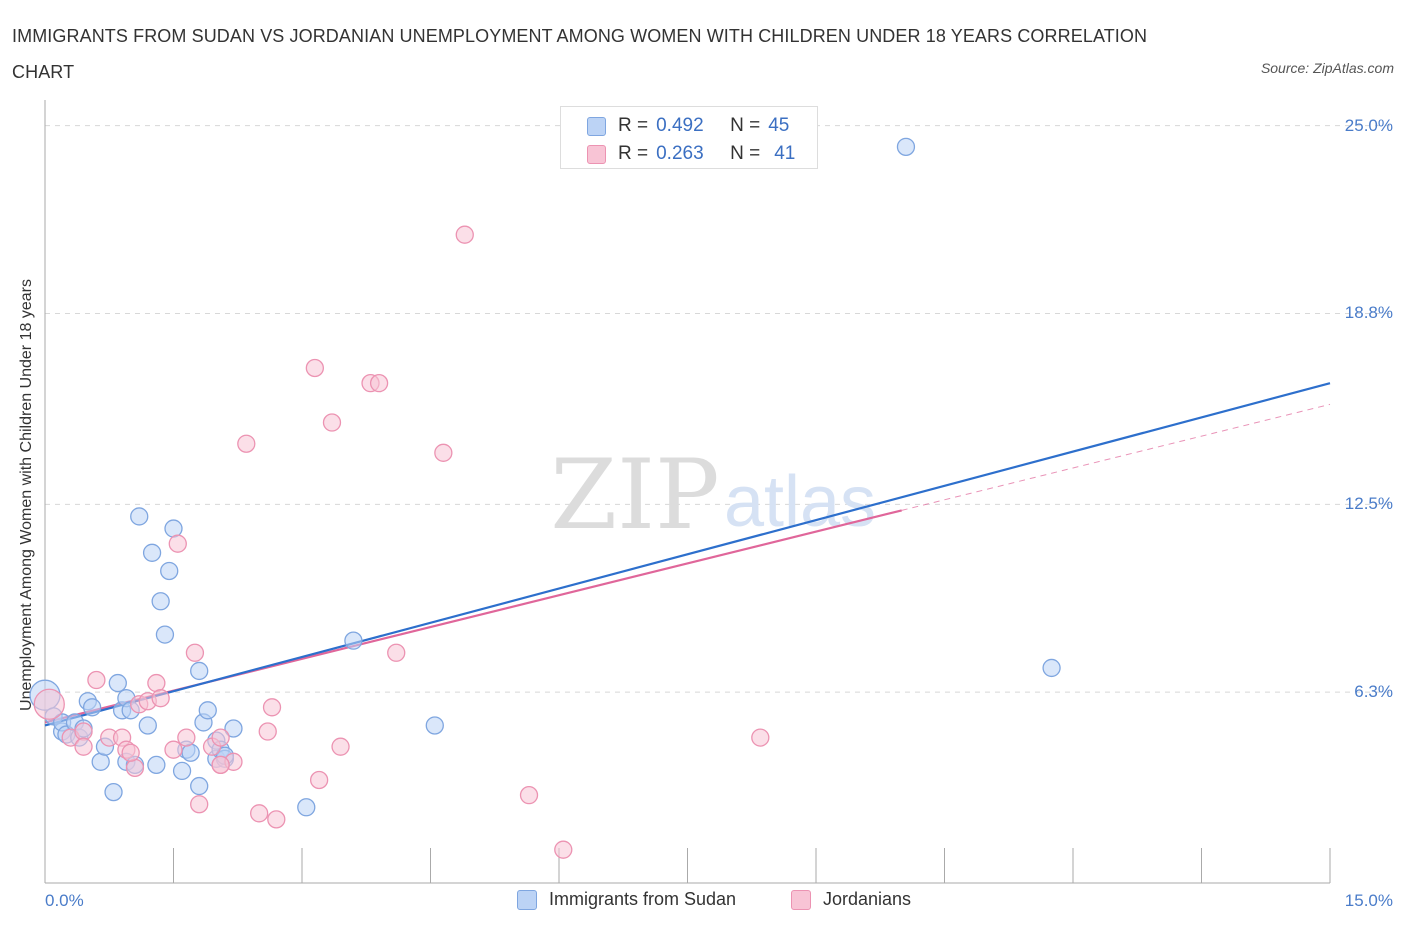 Image resolution: width=1406 pixels, height=930 pixels. I want to click on watermark-atlas: atlas, so click(800, 502).